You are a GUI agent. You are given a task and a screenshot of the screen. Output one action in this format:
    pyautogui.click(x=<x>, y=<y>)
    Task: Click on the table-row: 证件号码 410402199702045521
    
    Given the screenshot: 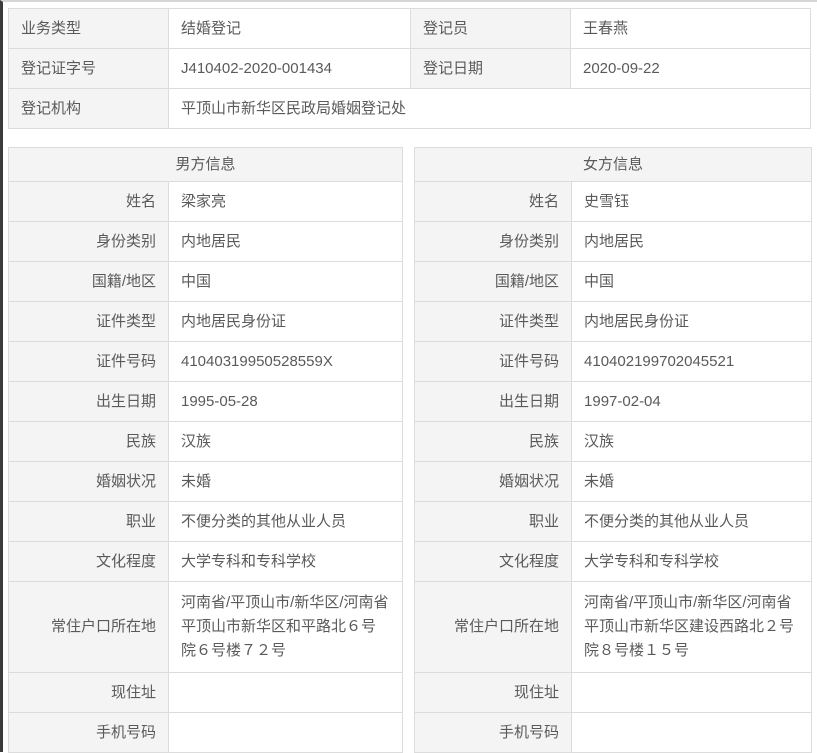 What is the action you would take?
    pyautogui.click(x=613, y=361)
    